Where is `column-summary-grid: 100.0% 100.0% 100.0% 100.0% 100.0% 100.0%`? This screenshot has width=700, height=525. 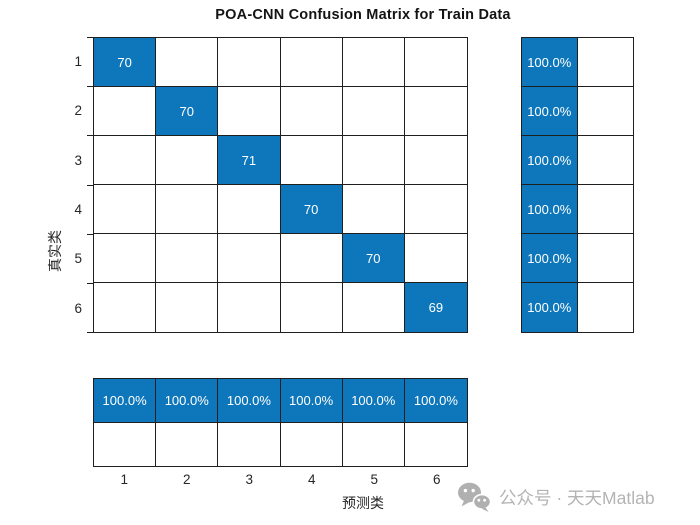
column-summary-grid: 100.0% 100.0% 100.0% 100.0% 100.0% 100.0% is located at coordinates (280, 422).